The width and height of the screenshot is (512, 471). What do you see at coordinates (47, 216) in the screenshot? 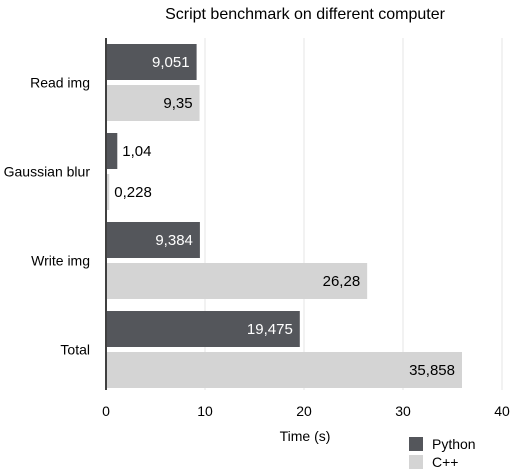
I see `category-labels: Read img Gaussian blur Write img Total` at bounding box center [47, 216].